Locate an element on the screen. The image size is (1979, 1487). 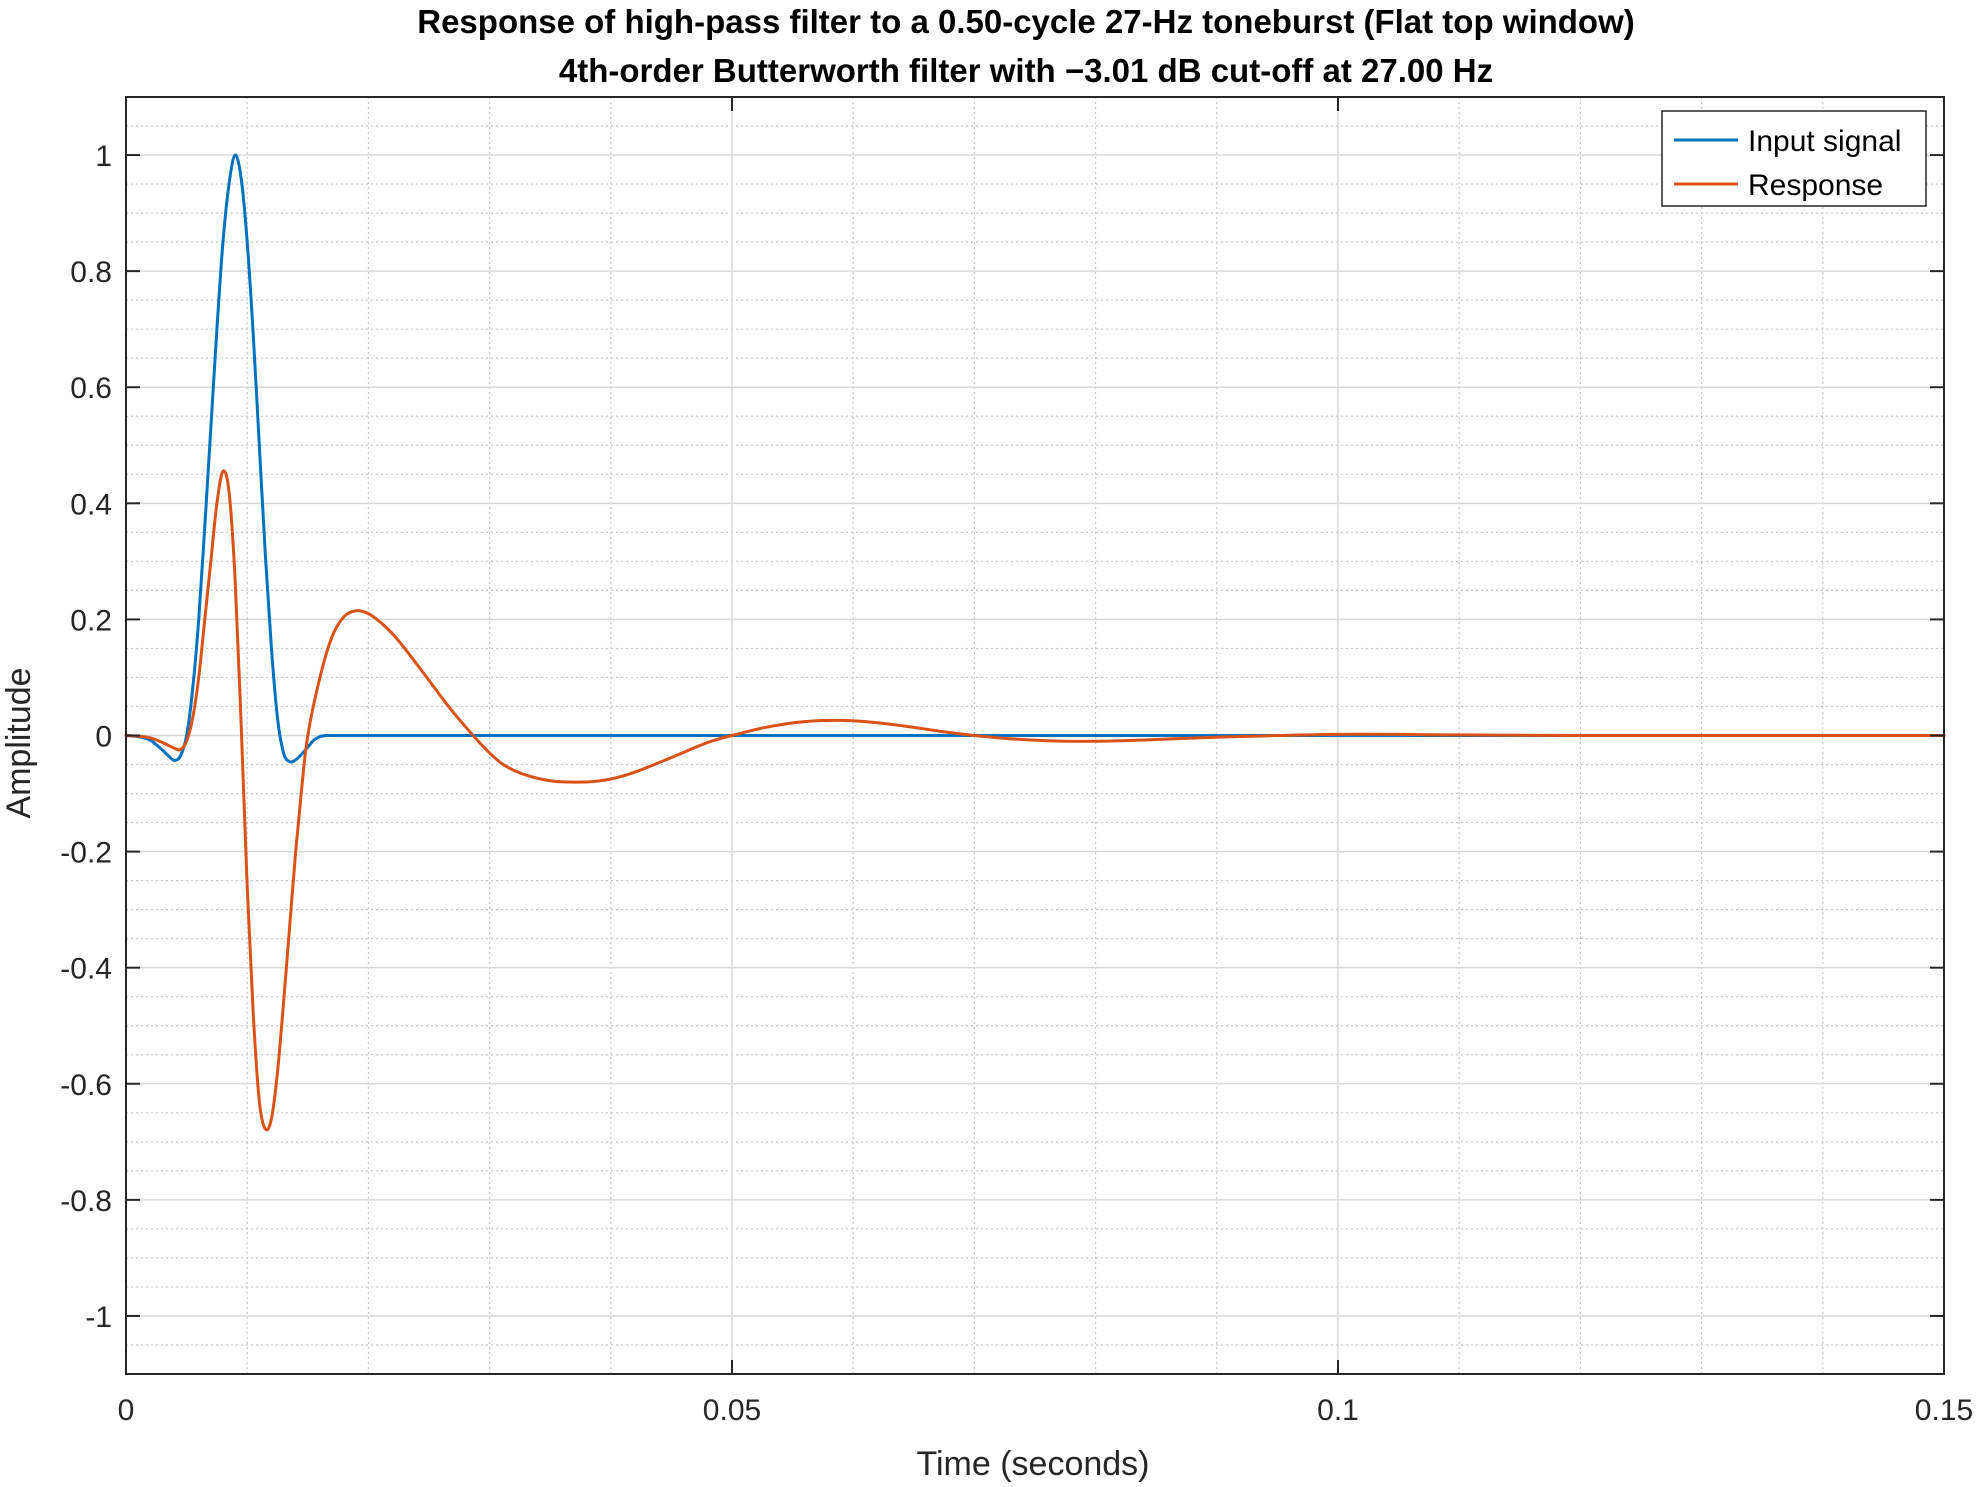
x-tick-label: 0 is located at coordinates (126, 1410).